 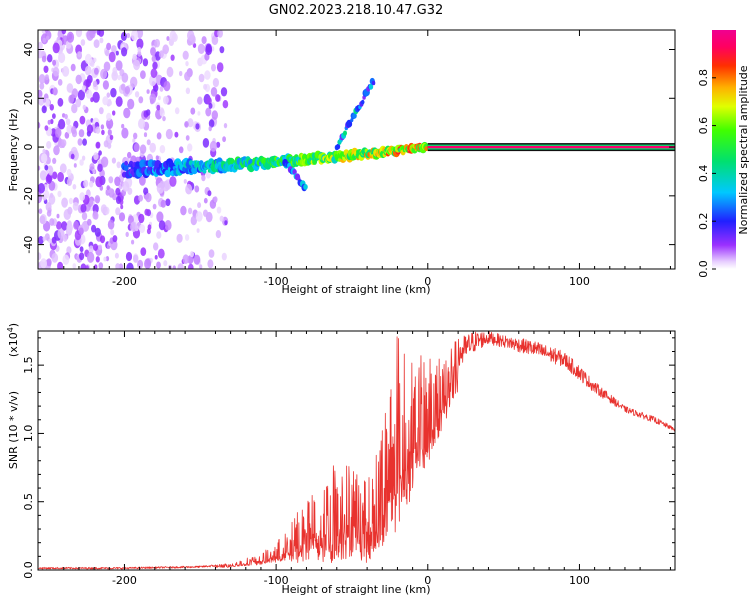 I want to click on spectrogram-x-label: Height of straight line (km), so click(x=355, y=289).